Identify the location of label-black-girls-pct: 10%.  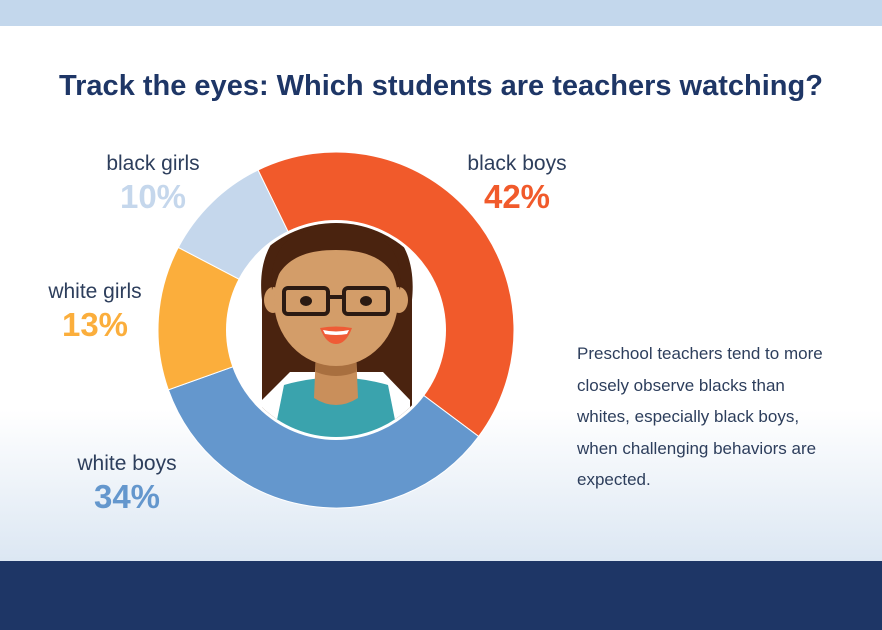
(153, 196).